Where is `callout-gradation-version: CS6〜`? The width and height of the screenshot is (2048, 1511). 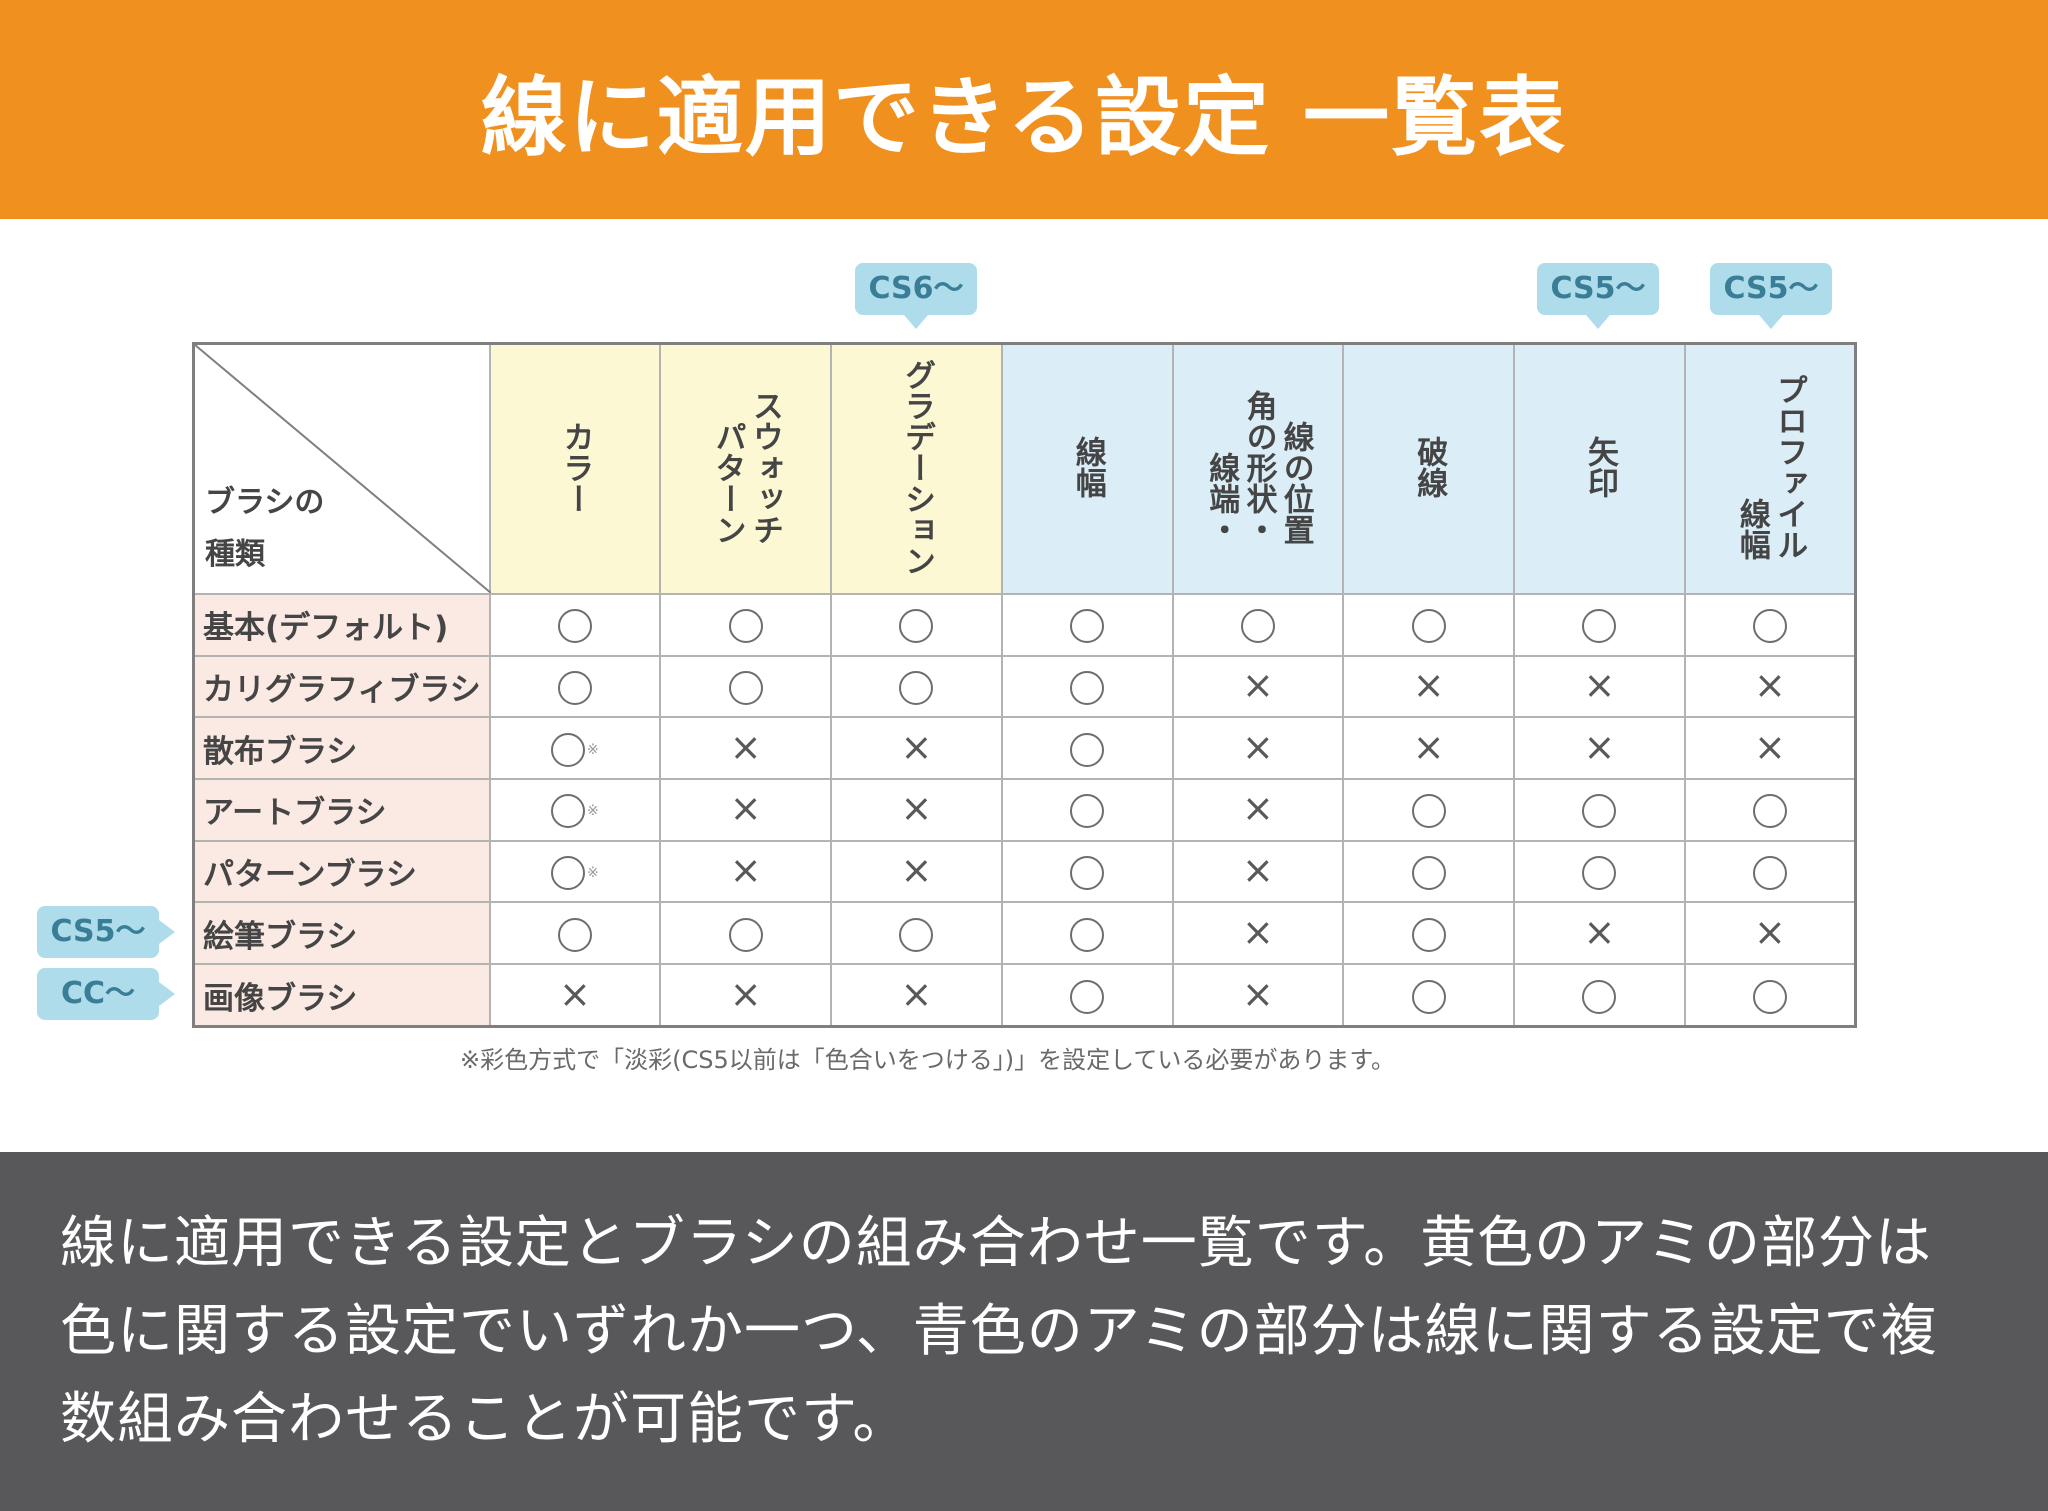 callout-gradation-version: CS6〜 is located at coordinates (916, 289).